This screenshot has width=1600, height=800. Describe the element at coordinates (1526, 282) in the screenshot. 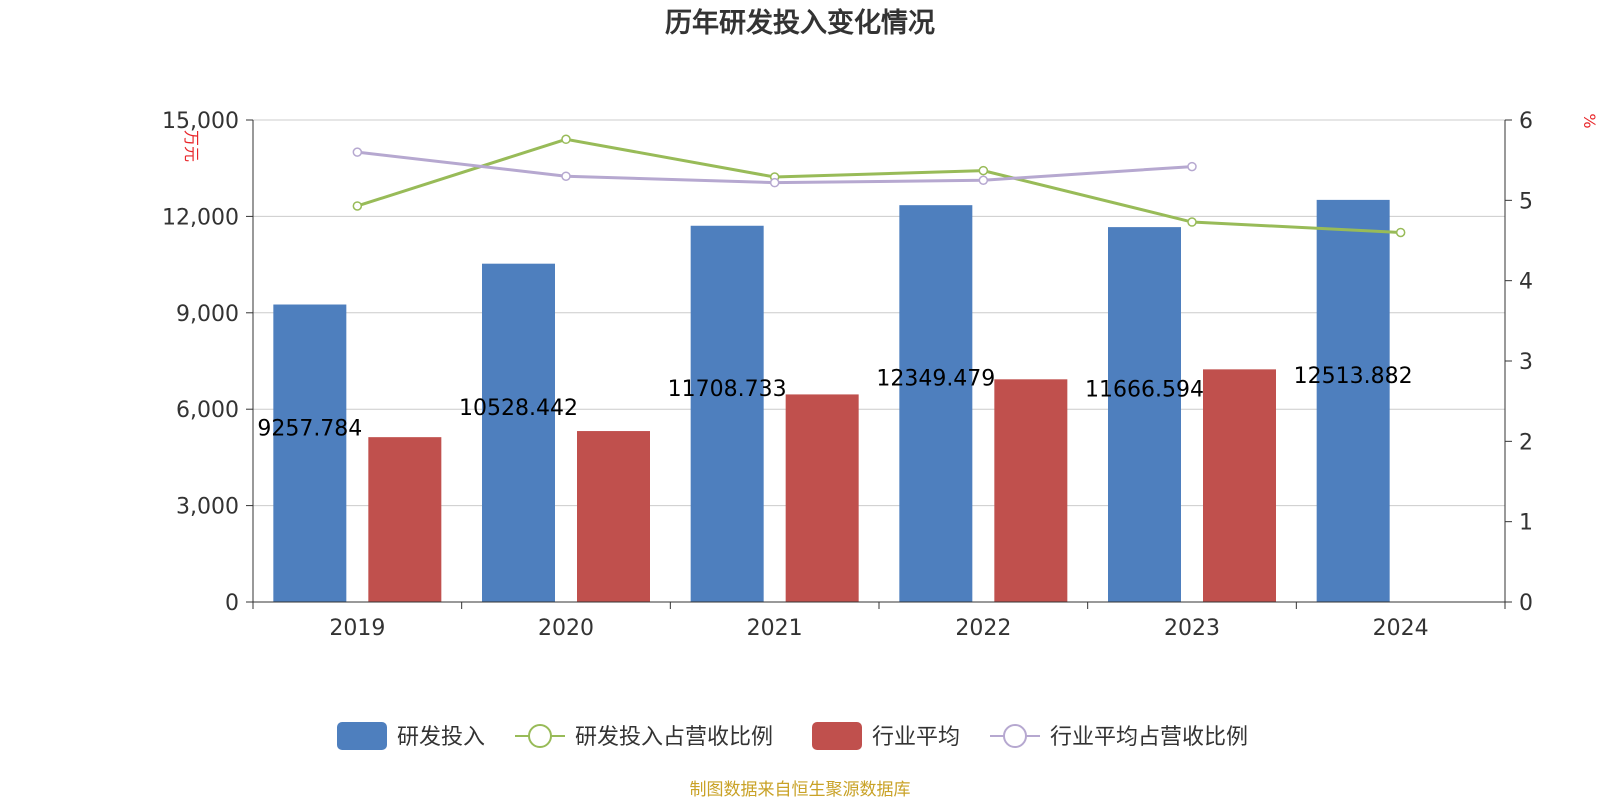

I see `y-right-tick-label: 4` at that location.